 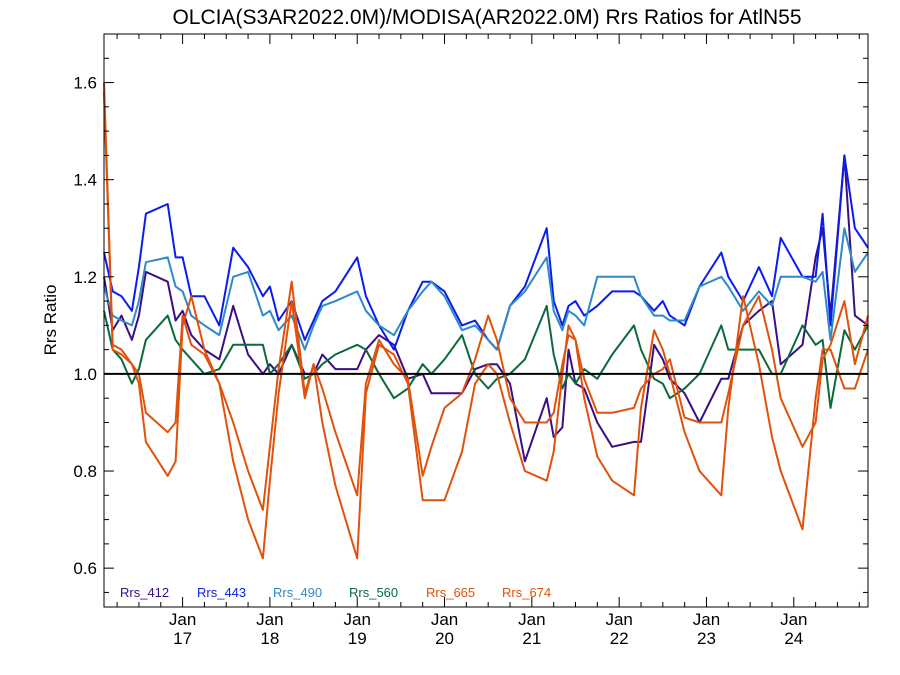 What do you see at coordinates (531, 629) in the screenshot?
I see `x-tick-label: Jan 21` at bounding box center [531, 629].